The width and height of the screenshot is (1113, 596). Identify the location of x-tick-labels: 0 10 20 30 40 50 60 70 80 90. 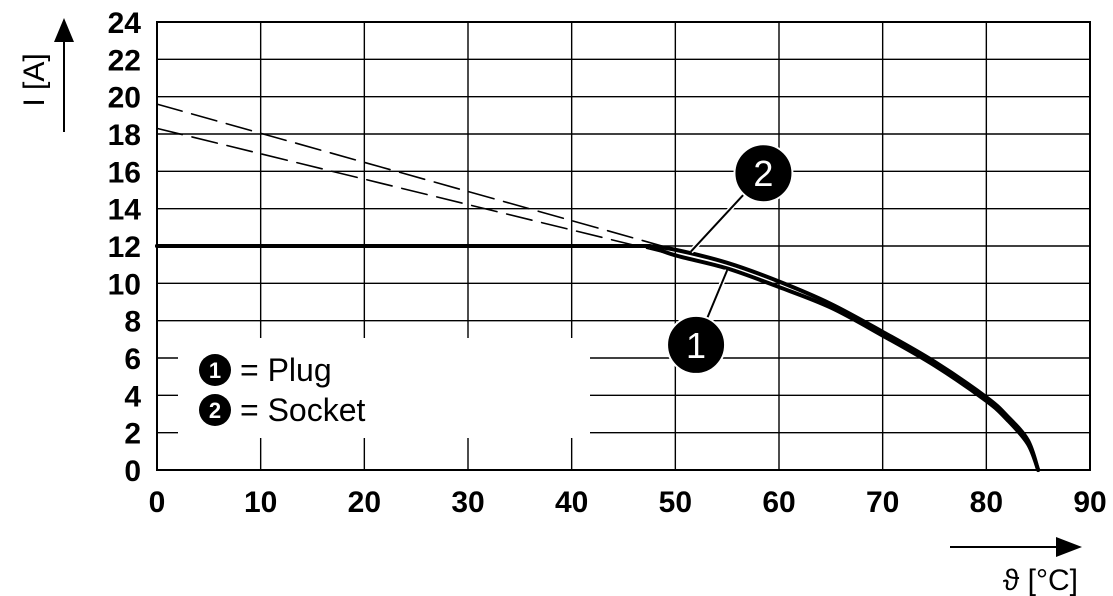
(628, 502).